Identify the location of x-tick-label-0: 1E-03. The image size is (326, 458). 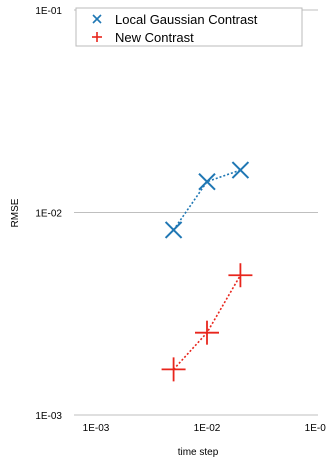
(96, 428).